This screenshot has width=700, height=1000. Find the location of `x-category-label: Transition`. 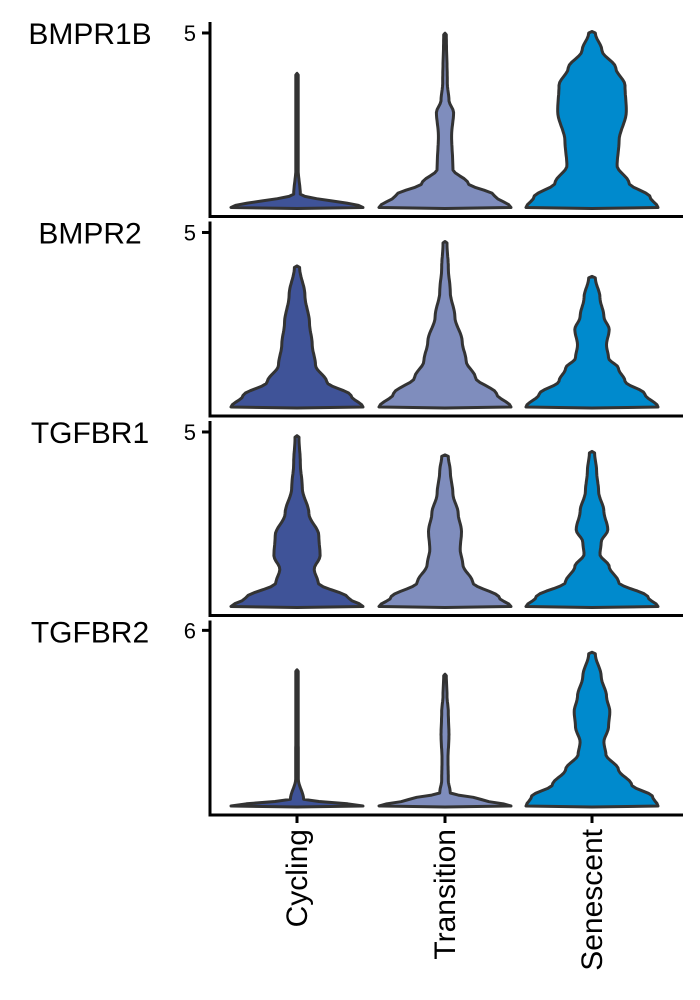

x-category-label: Transition is located at coordinates (445, 894).